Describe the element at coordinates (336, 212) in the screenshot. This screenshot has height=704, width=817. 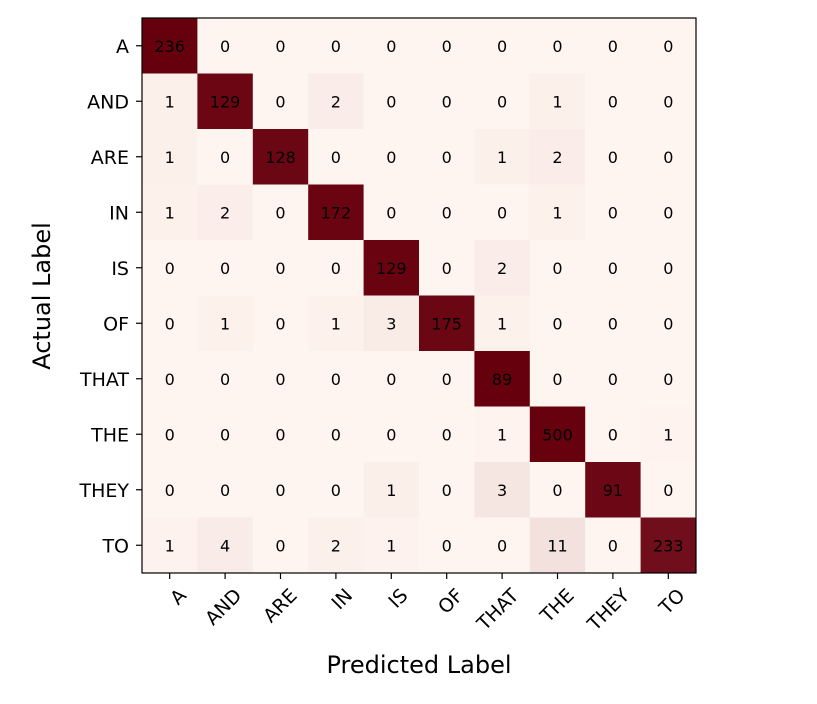
I see `cell-value-label: 172` at that location.